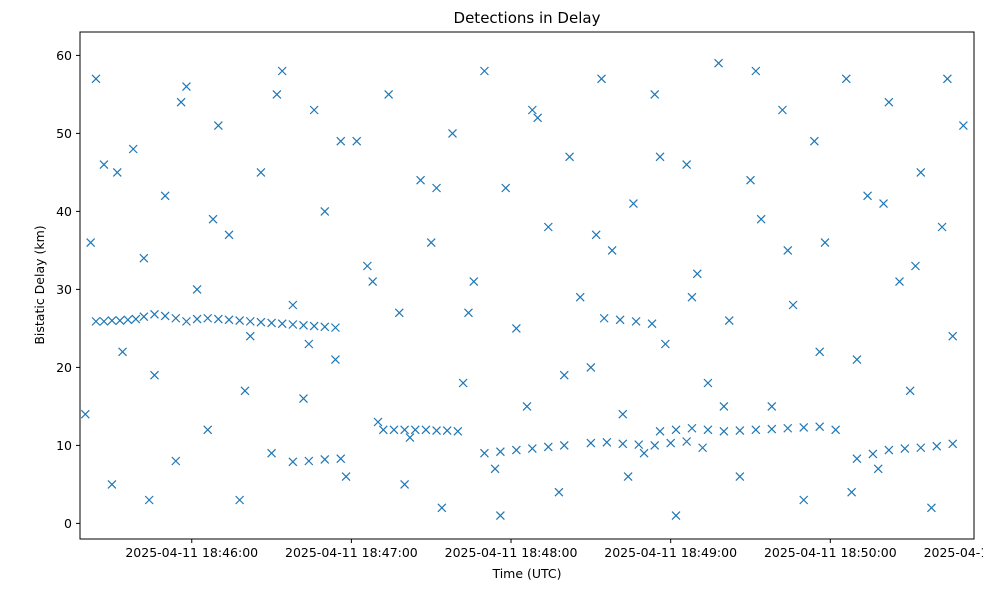  What do you see at coordinates (351, 552) in the screenshot?
I see `x-tick-label: 2025-04-11 18:47:00` at bounding box center [351, 552].